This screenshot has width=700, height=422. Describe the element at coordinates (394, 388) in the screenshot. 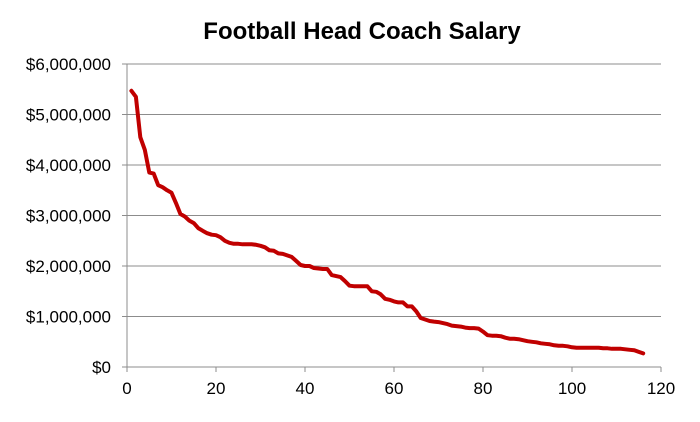

I see `x-tick-label-3: 60` at that location.